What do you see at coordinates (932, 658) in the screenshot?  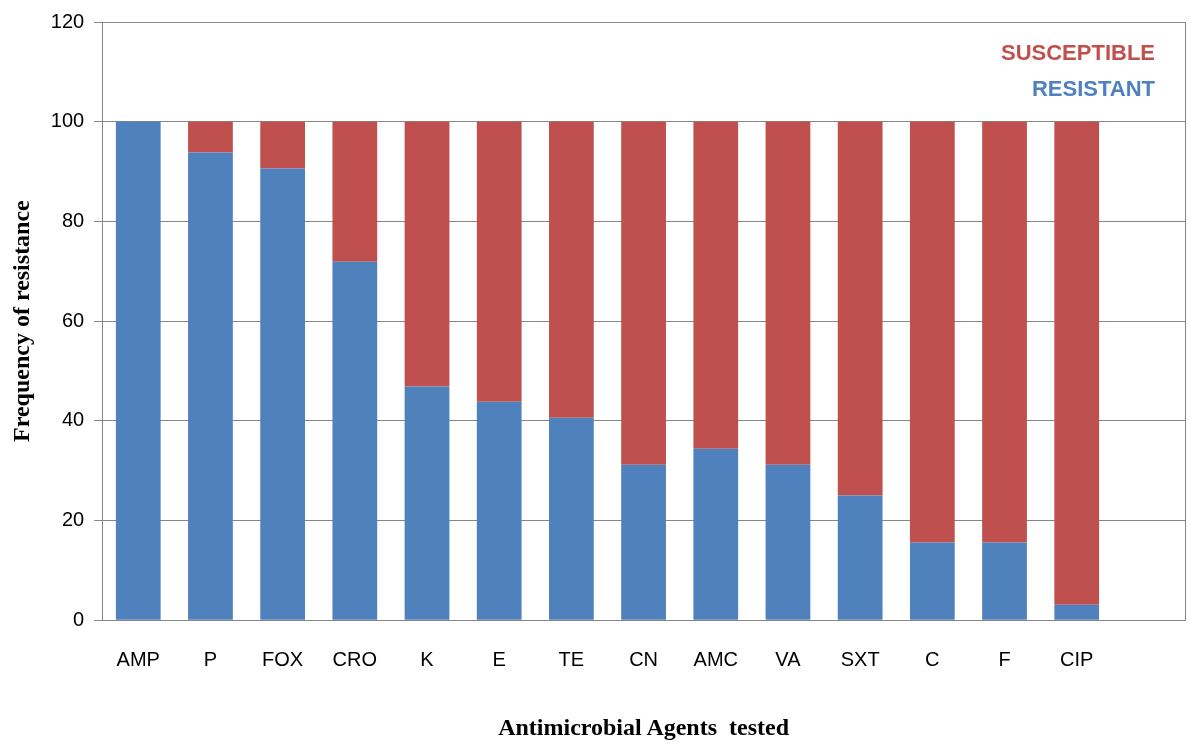 I see `x-tick-label: C` at bounding box center [932, 658].